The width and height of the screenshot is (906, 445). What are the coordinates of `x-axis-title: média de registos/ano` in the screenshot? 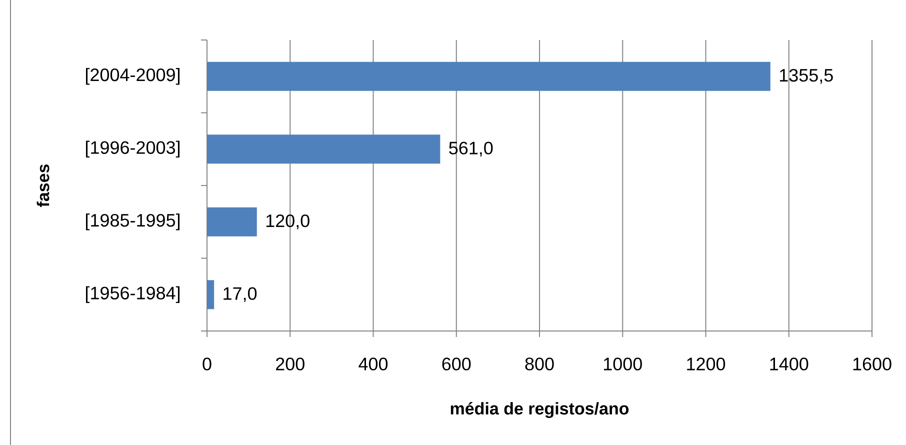 It's located at (539, 410).